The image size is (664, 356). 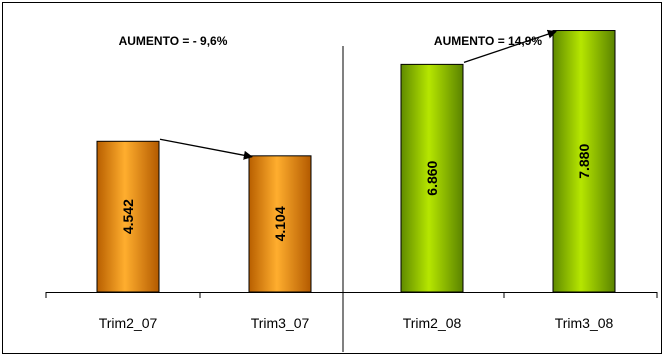 What do you see at coordinates (280, 323) in the screenshot?
I see `x-tick-label: Trim3_07` at bounding box center [280, 323].